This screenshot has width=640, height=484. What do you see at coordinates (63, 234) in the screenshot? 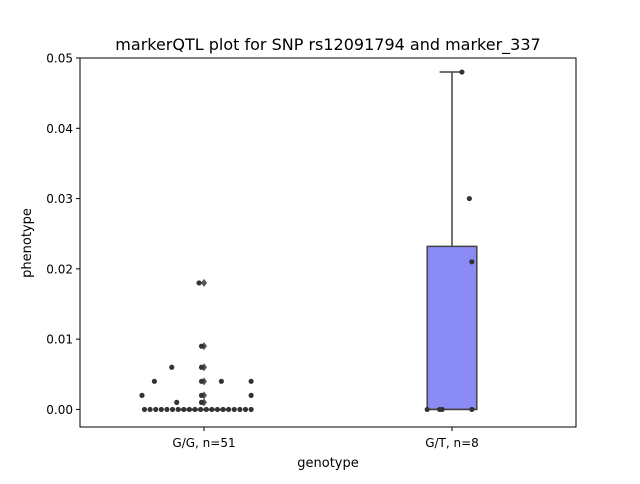
I see `y-axis: 0.00 0.01 0.02 0.03 0.04 0.05` at bounding box center [63, 234].